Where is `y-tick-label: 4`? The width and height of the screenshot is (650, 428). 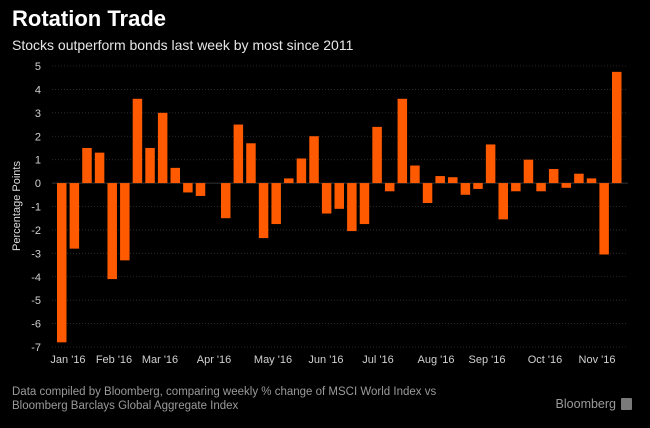 y-tick-label: 4 is located at coordinates (38, 90).